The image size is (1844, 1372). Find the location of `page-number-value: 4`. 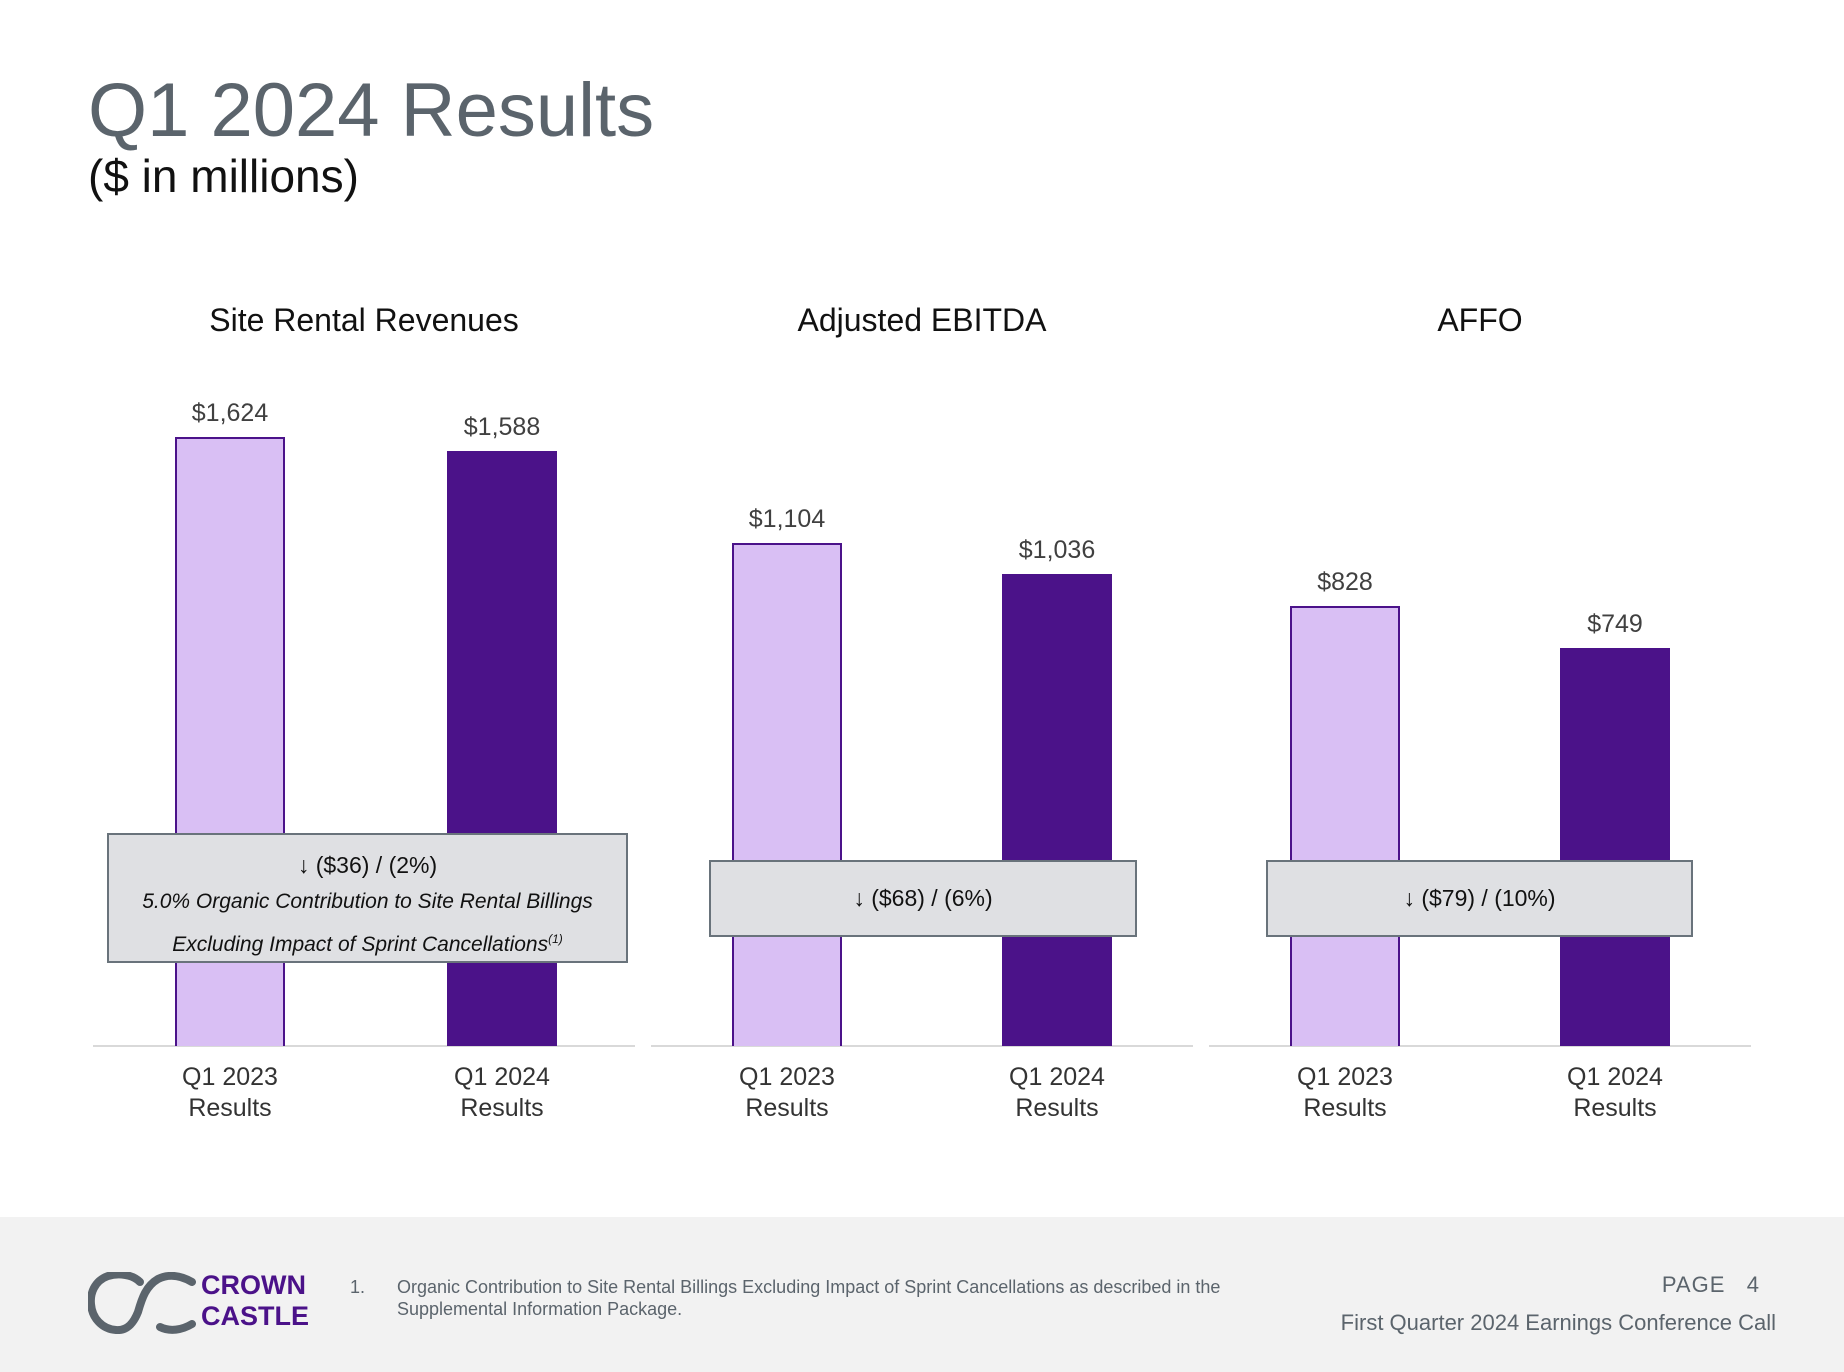

page-number-value: 4 is located at coordinates (1753, 1284).